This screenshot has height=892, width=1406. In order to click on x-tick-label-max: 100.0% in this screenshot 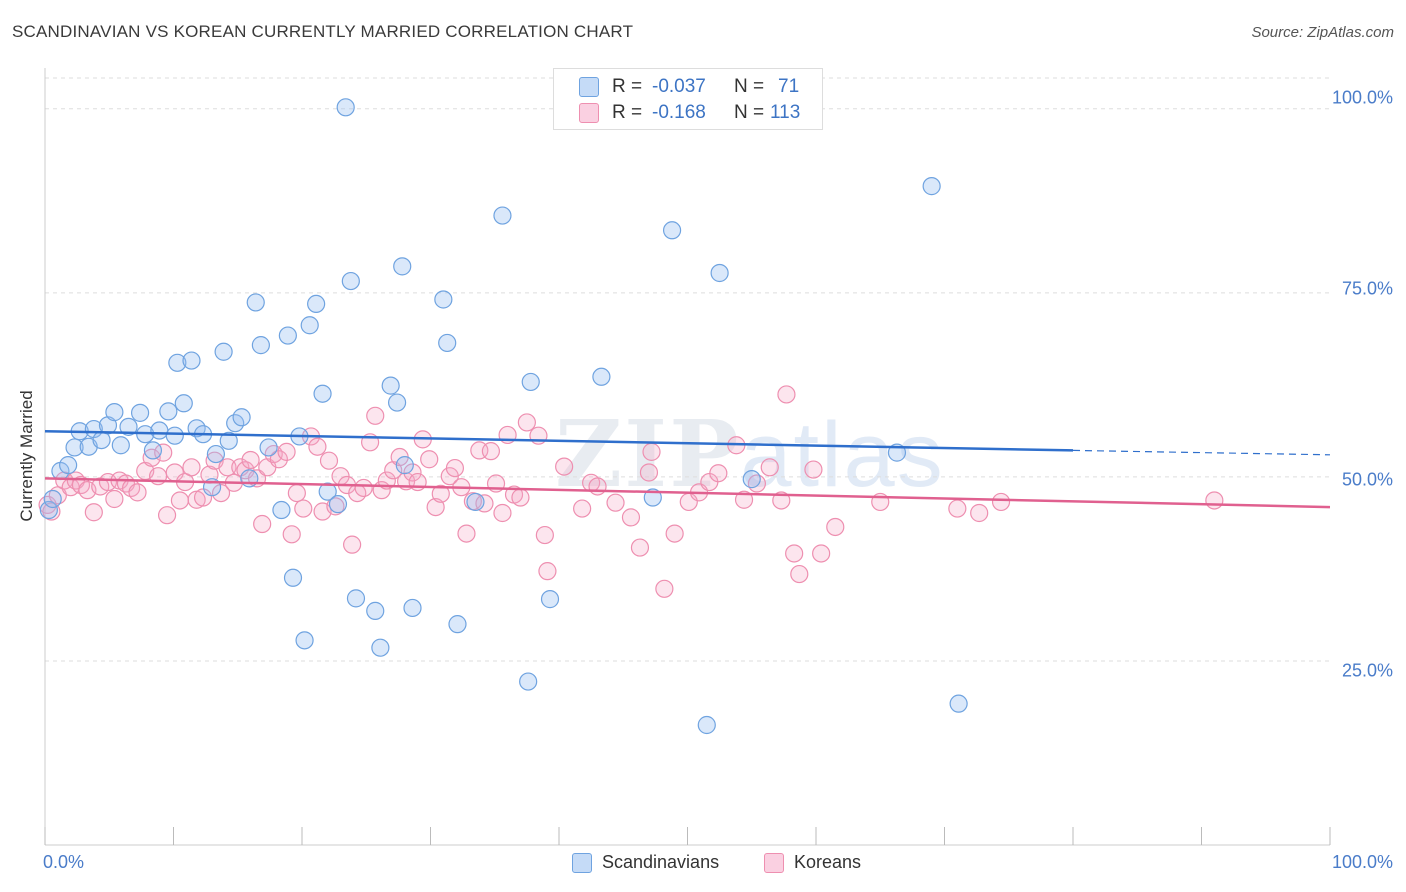, I will do `click(1362, 862)`.